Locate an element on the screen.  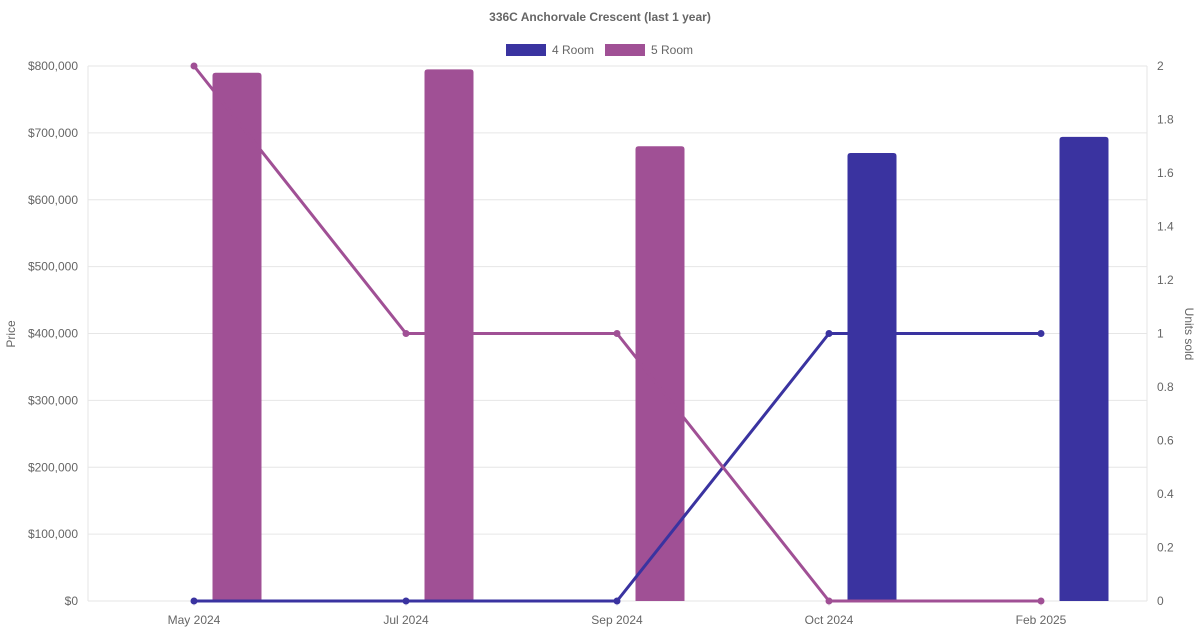
legend: 4 Room 5 Room is located at coordinates (599, 50).